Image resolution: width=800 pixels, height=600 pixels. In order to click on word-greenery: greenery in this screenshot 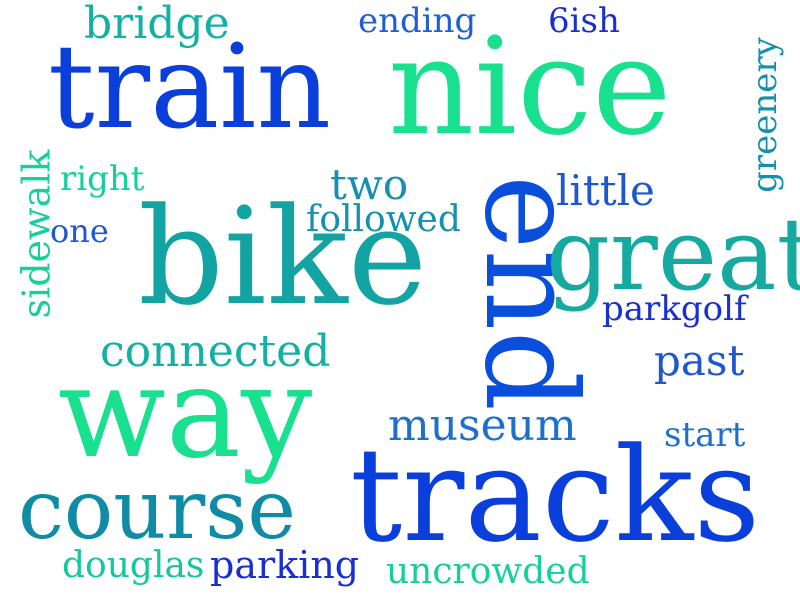, I will do `click(764, 115)`.